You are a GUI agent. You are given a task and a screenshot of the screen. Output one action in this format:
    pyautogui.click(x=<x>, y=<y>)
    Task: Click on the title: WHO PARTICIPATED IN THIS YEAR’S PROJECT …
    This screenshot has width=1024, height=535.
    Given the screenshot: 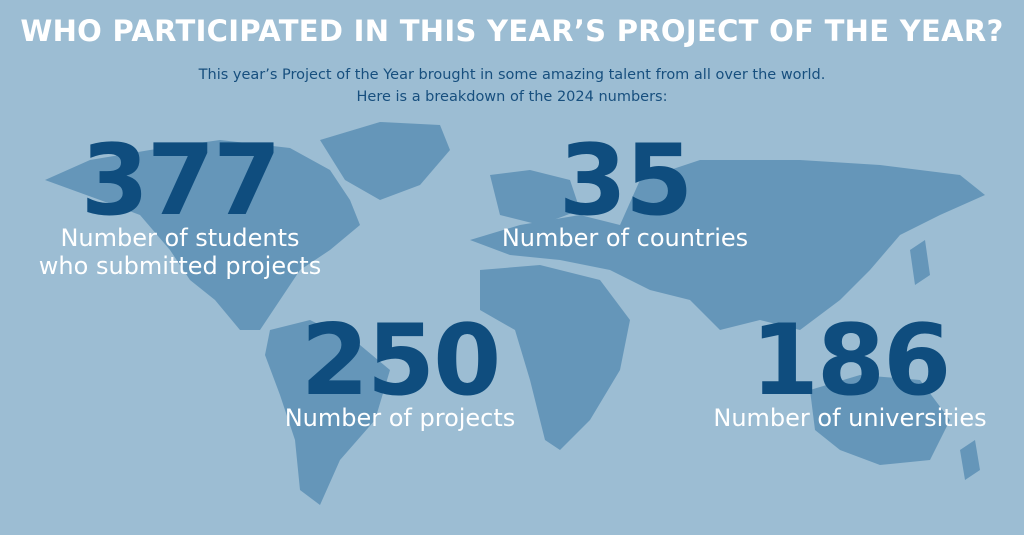 What is the action you would take?
    pyautogui.click(x=512, y=31)
    